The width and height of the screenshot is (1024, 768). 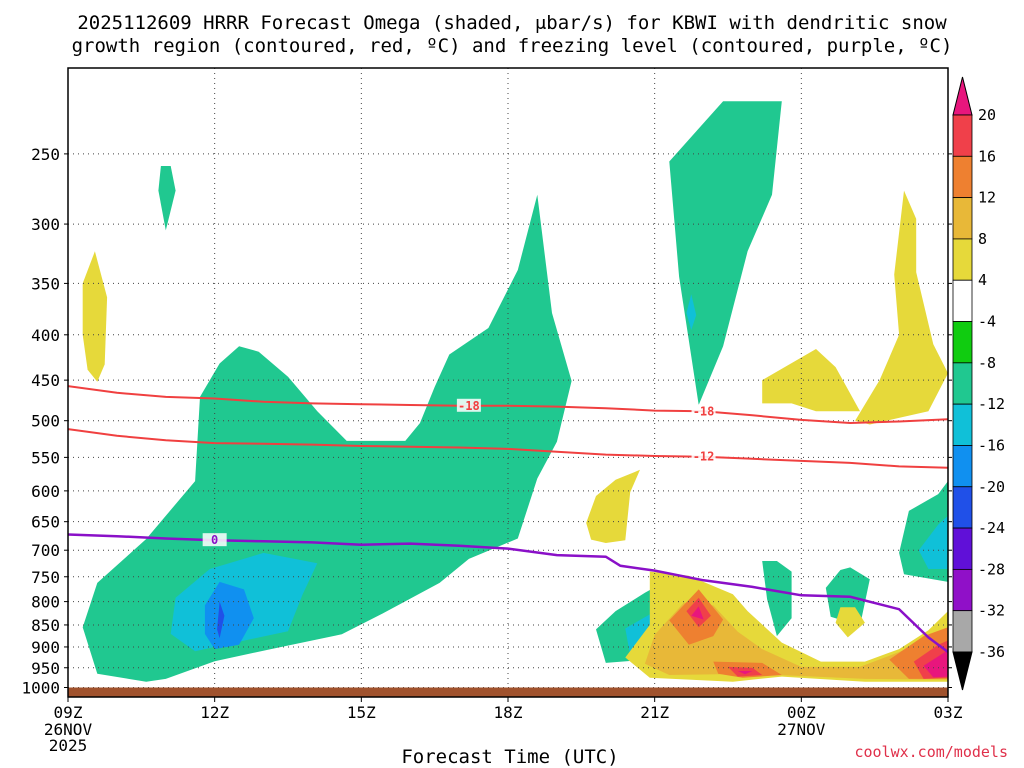 What do you see at coordinates (68, 712) in the screenshot?
I see `x-tick-label-09Z: 09Z` at bounding box center [68, 712].